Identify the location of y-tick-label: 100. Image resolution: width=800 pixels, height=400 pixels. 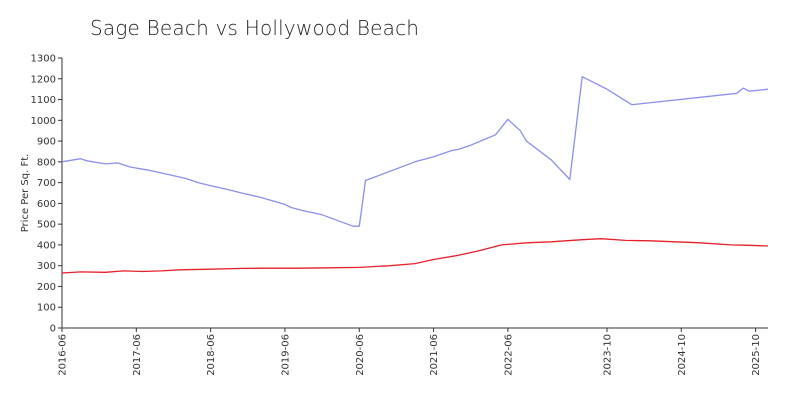
(46, 308).